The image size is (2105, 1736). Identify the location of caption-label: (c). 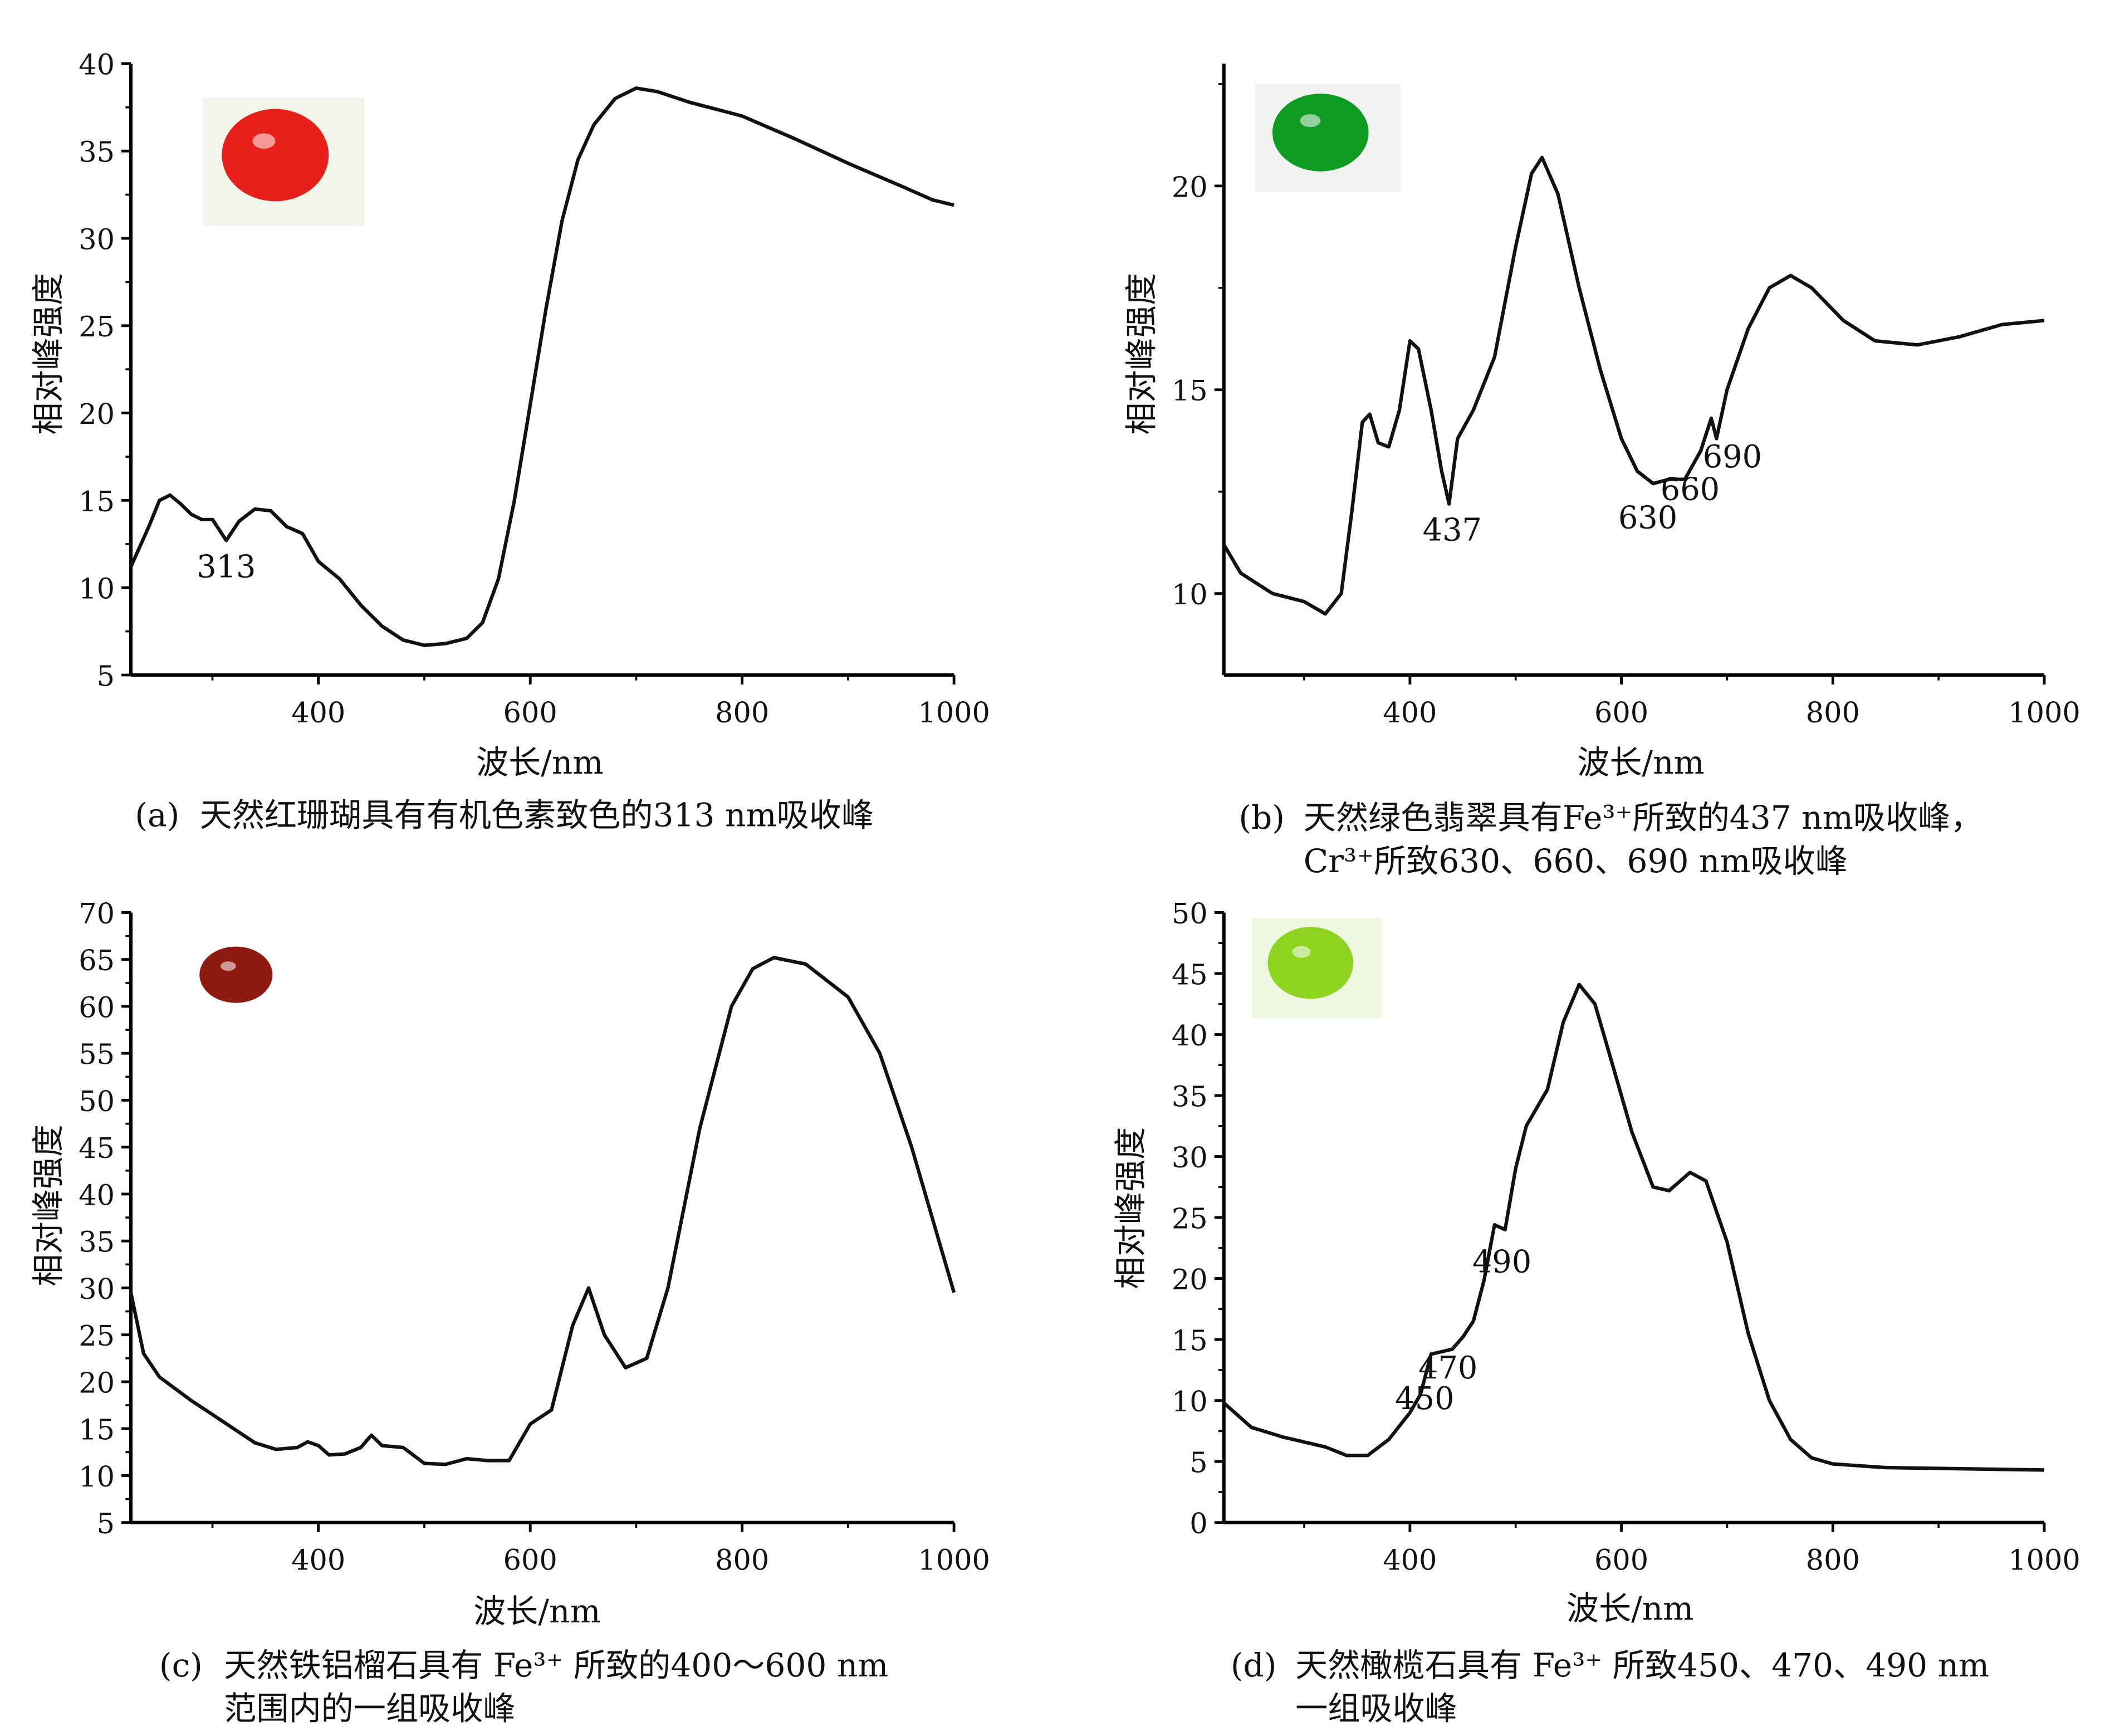
(181, 1665).